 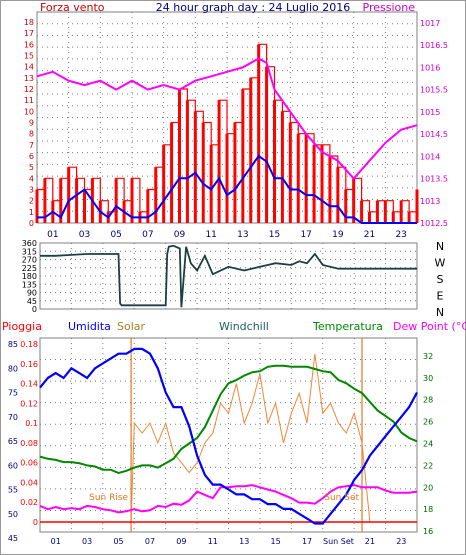 What do you see at coordinates (29, 344) in the screenshot?
I see `rain-axis-tick-label: 0.18` at bounding box center [29, 344].